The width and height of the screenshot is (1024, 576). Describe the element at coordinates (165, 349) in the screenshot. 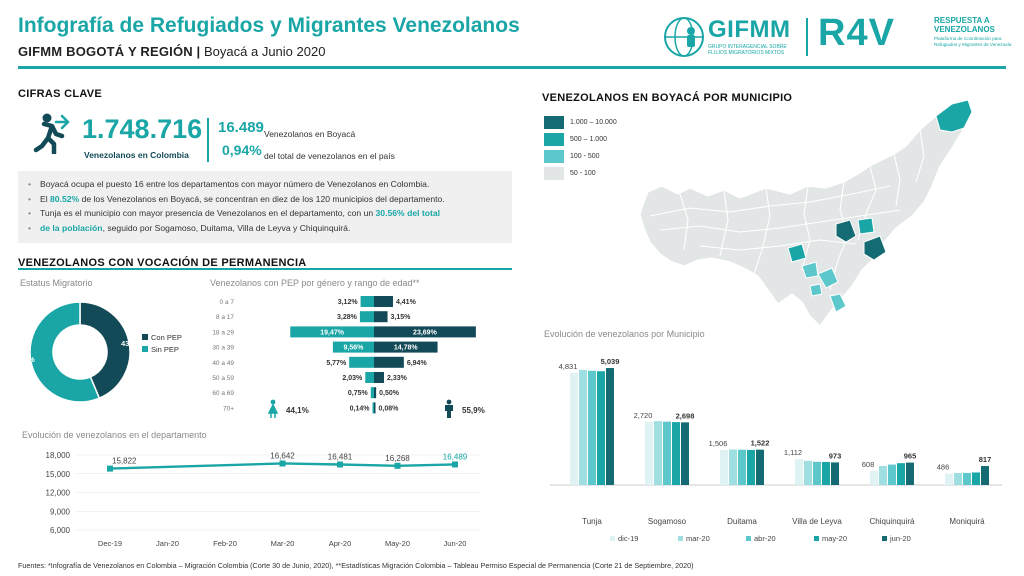

I see `donut-legend-label-2: Sin PEP` at that location.